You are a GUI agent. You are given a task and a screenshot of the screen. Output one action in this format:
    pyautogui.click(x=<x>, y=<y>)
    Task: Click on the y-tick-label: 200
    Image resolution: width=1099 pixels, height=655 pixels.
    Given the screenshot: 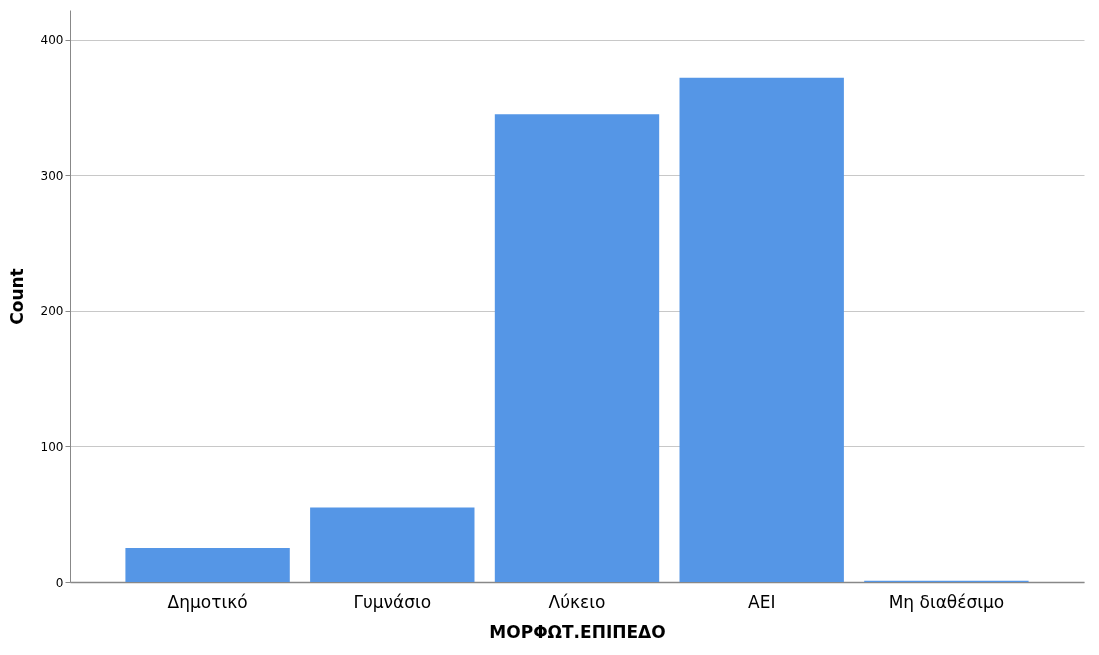 What is the action you would take?
    pyautogui.click(x=52, y=311)
    